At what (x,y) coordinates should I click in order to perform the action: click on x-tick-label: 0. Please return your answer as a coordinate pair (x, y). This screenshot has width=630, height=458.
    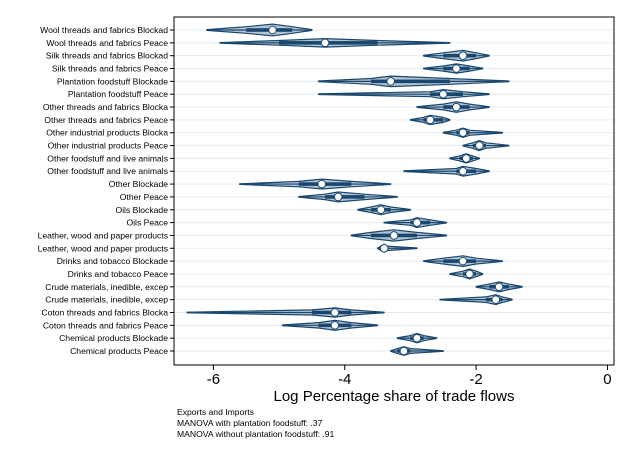
    Looking at the image, I should click on (607, 379).